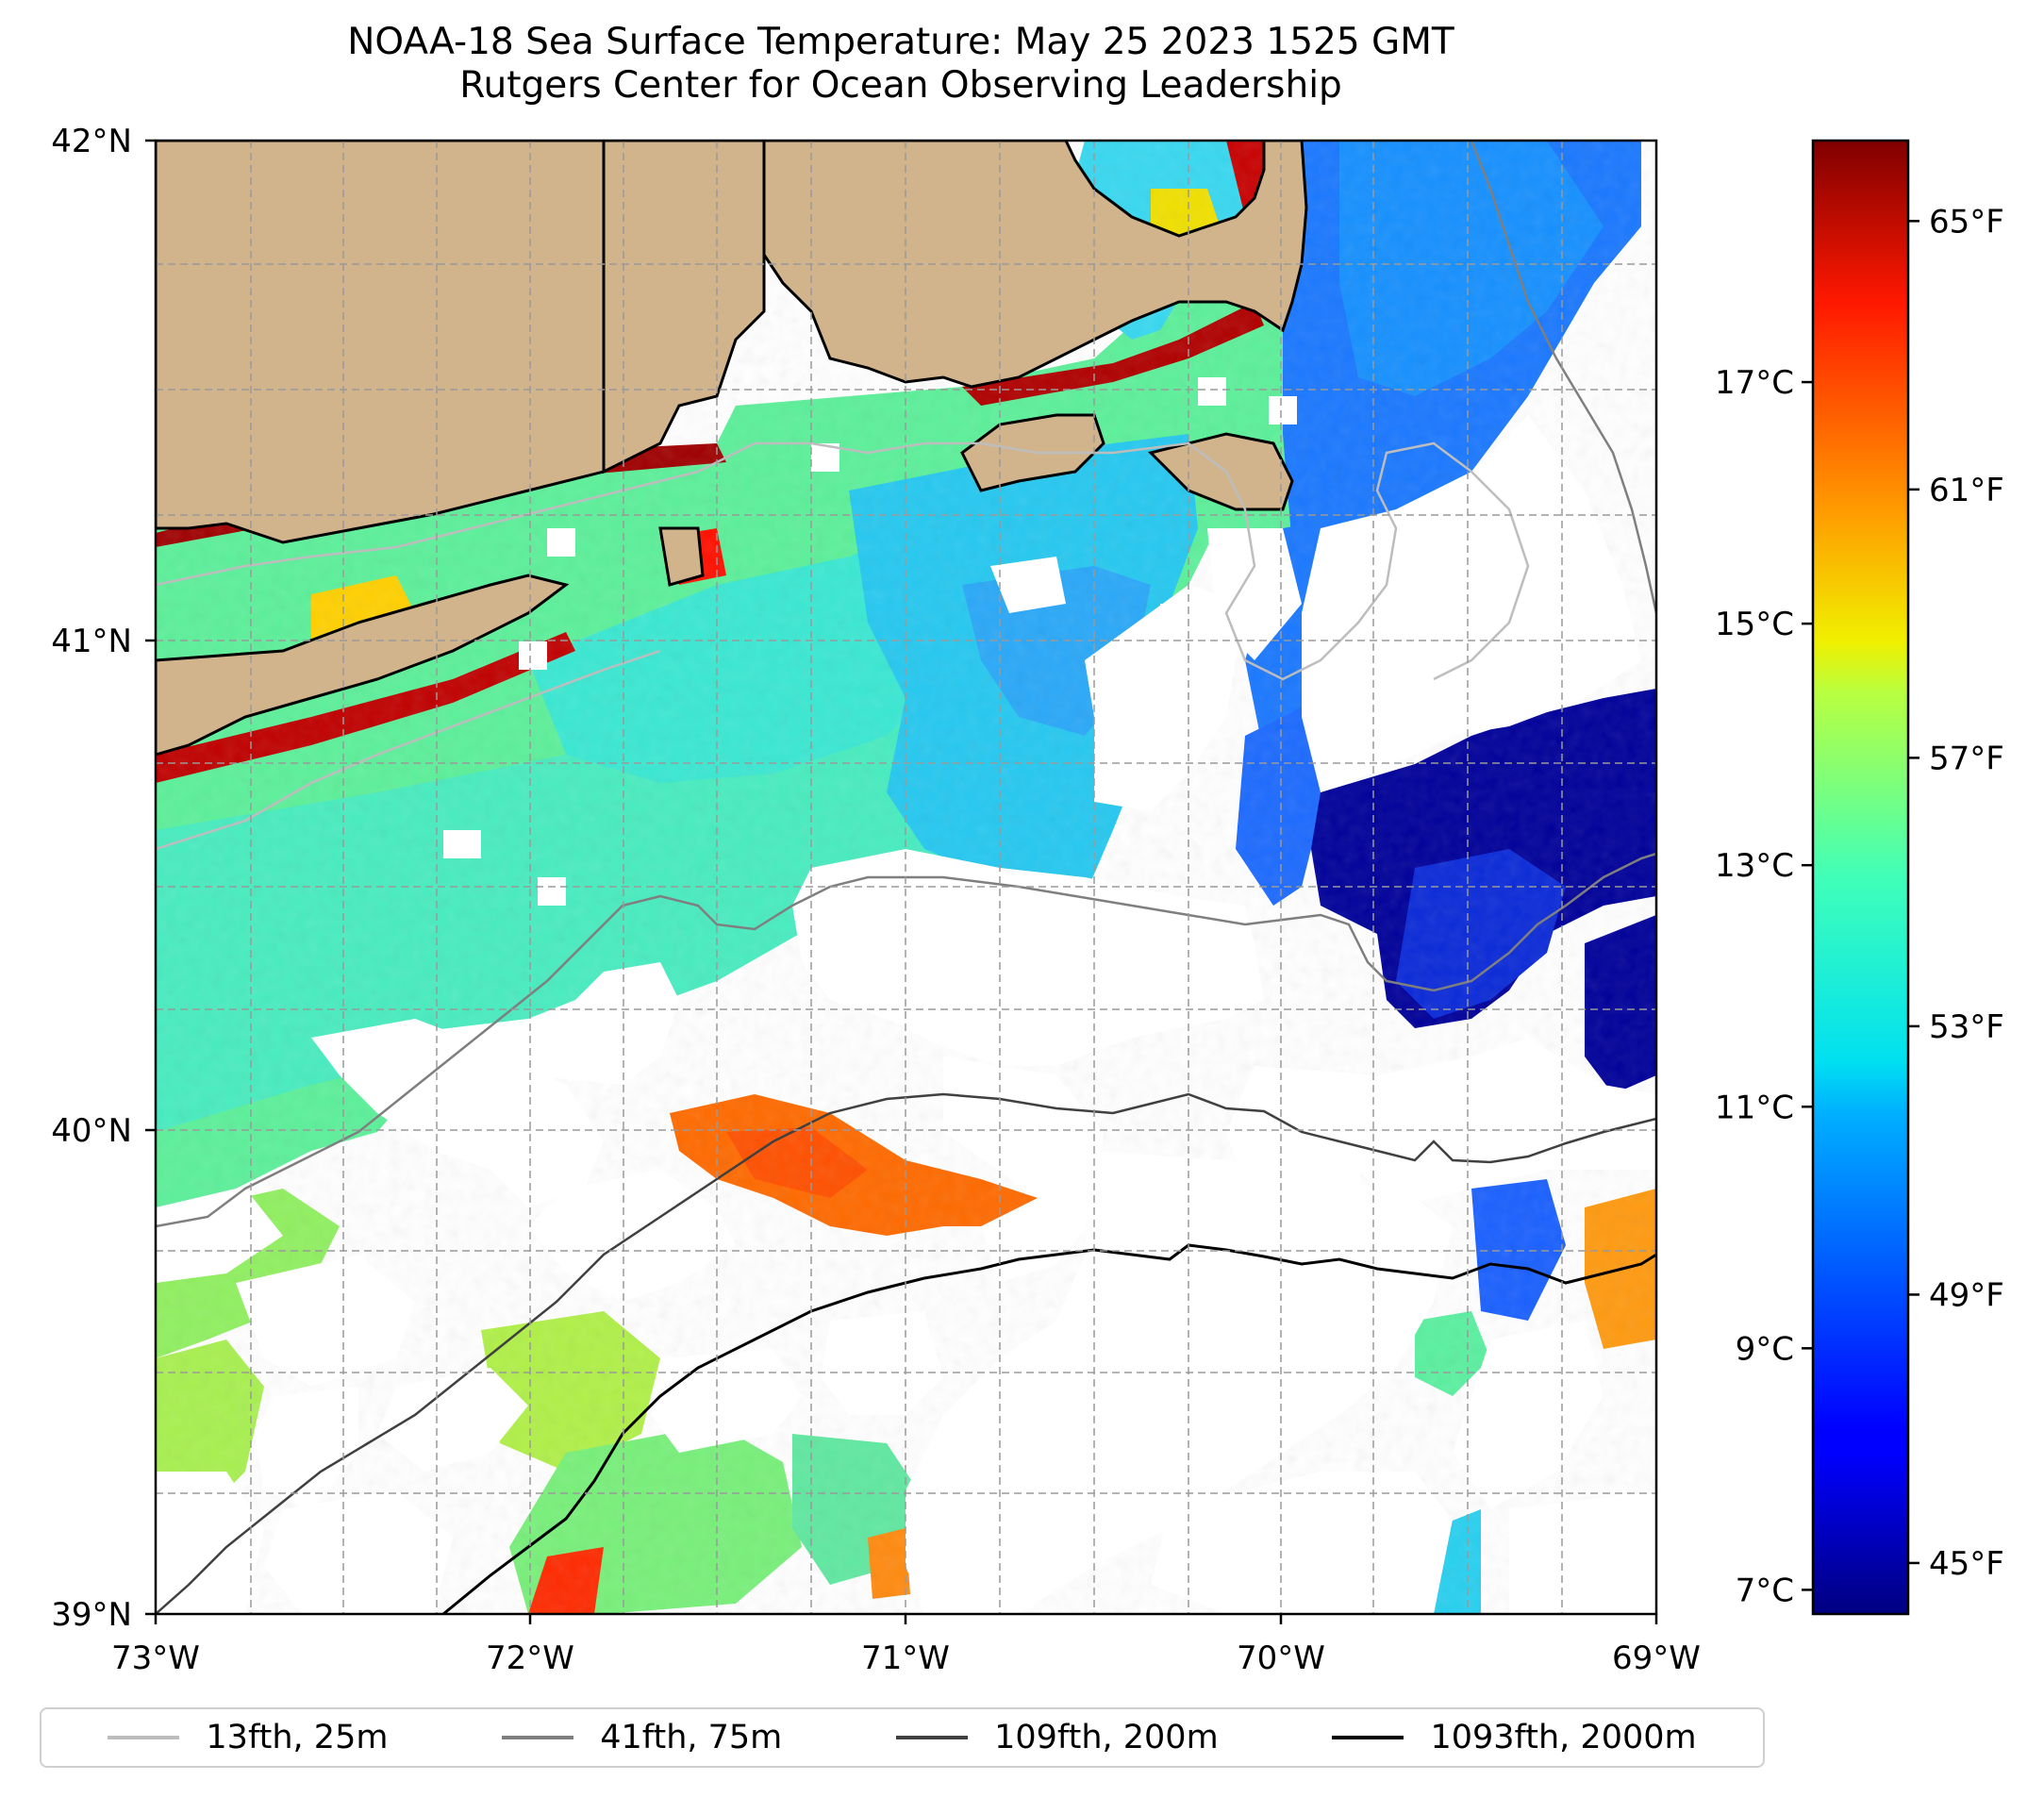  Describe the element at coordinates (297, 1737) in the screenshot. I see `legend-label-25m: 13fth, 25m` at that location.